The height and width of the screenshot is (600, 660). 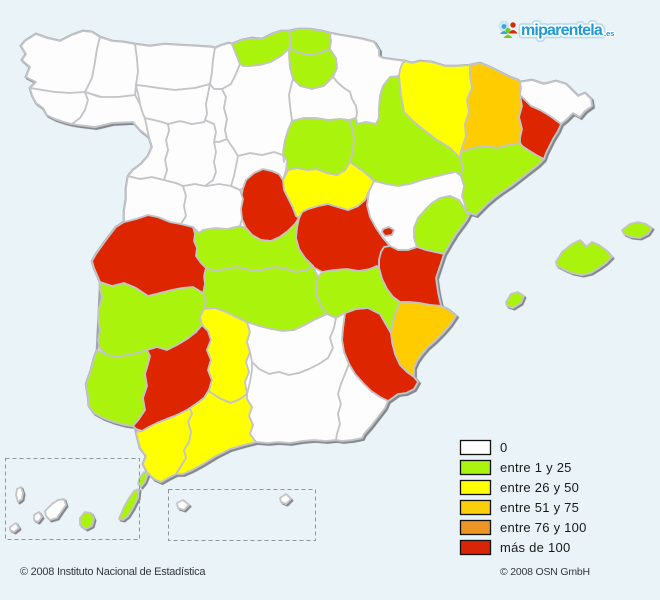 What do you see at coordinates (539, 507) in the screenshot?
I see `svg-text: entre 51 y 75` at bounding box center [539, 507].